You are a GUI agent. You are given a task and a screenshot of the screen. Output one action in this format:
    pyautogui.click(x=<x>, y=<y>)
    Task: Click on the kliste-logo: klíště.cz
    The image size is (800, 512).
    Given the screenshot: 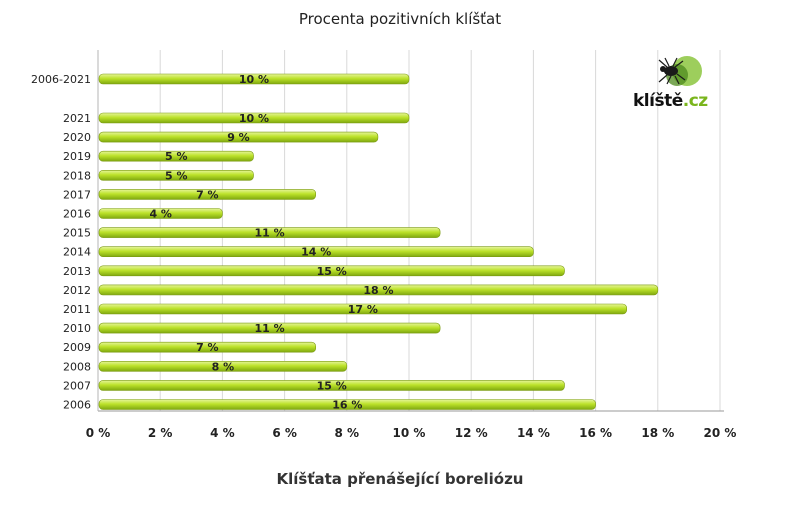 What is the action you would take?
    pyautogui.click(x=672, y=84)
    